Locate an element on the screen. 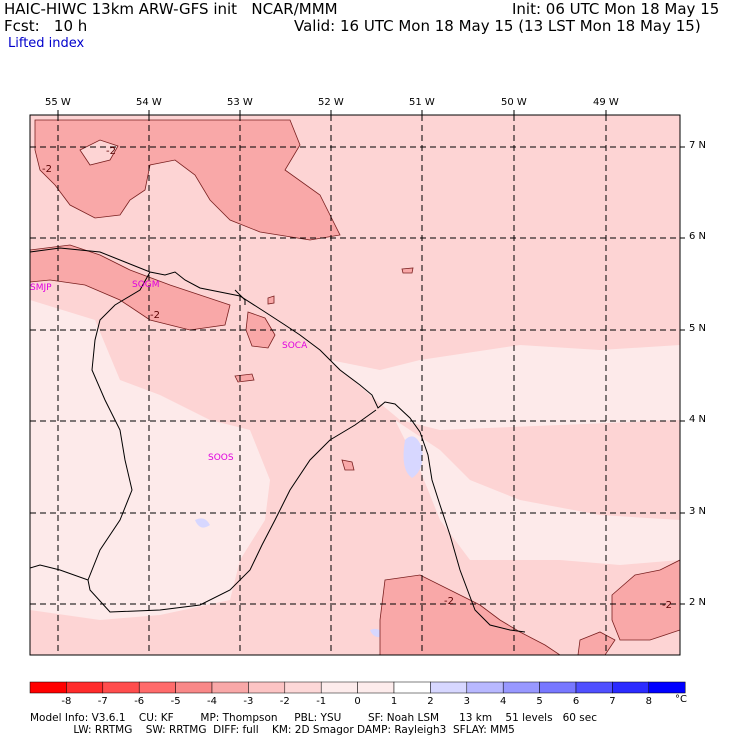 Image resolution: width=740 pixels, height=740 pixels. border-brazil is located at coordinates (232, 511).